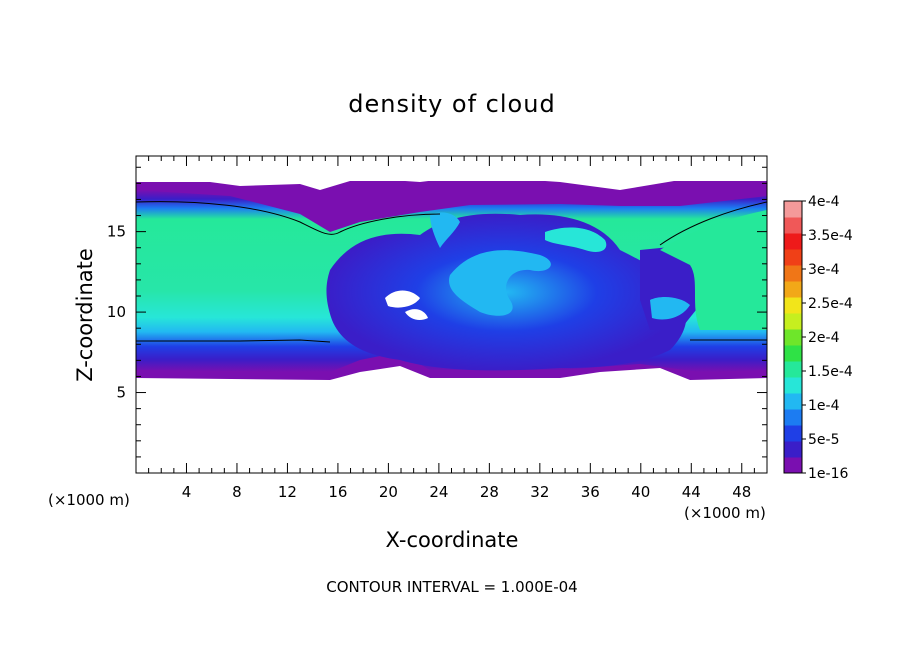 This screenshot has width=904, height=654. What do you see at coordinates (713, 270) in the screenshot?
I see `right-green-lobe` at bounding box center [713, 270].